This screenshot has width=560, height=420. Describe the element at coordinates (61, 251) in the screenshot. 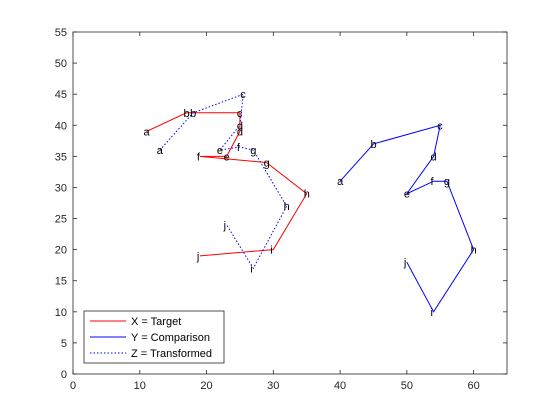

I see `y-tick-label: 20` at that location.